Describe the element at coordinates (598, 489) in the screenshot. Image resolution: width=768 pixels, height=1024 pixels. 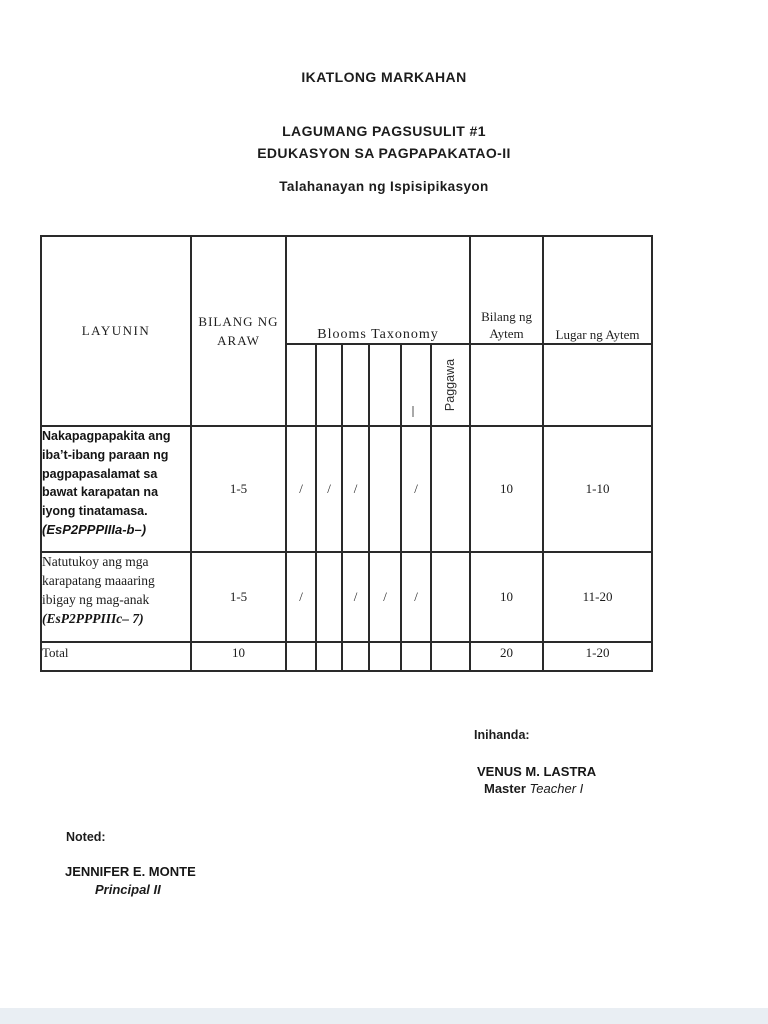
I see `lugar-ng-aytem-1: 1-10` at that location.